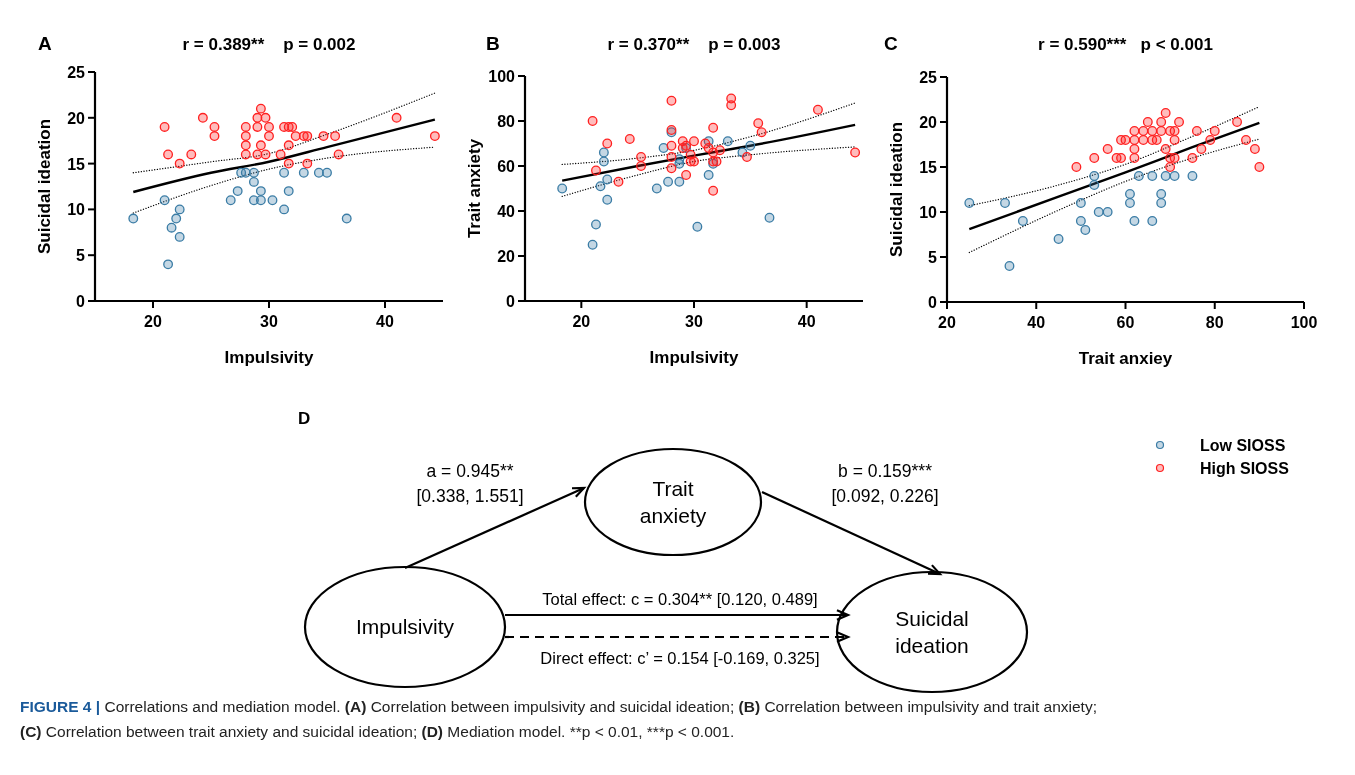 This screenshot has height=775, width=1355. I want to click on x-axis-title: Impulsivity, so click(269, 357).